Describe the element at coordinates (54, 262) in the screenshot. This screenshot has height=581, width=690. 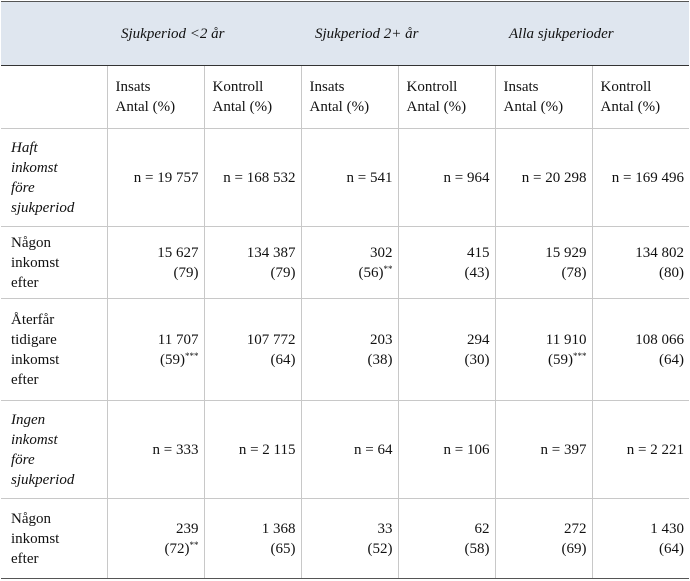
I see `row-label: Någon inkomst efter` at that location.